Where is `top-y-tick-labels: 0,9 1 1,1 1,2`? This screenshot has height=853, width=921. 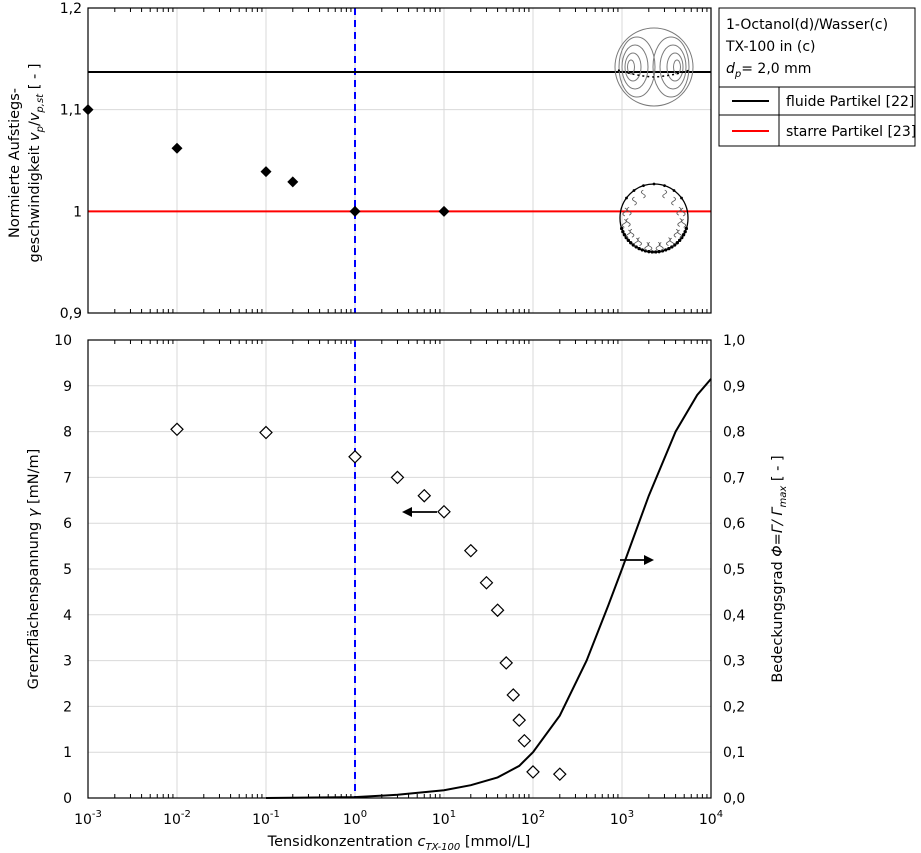 top-y-tick-labels: 0,9 1 1,1 1,2 is located at coordinates (71, 161).